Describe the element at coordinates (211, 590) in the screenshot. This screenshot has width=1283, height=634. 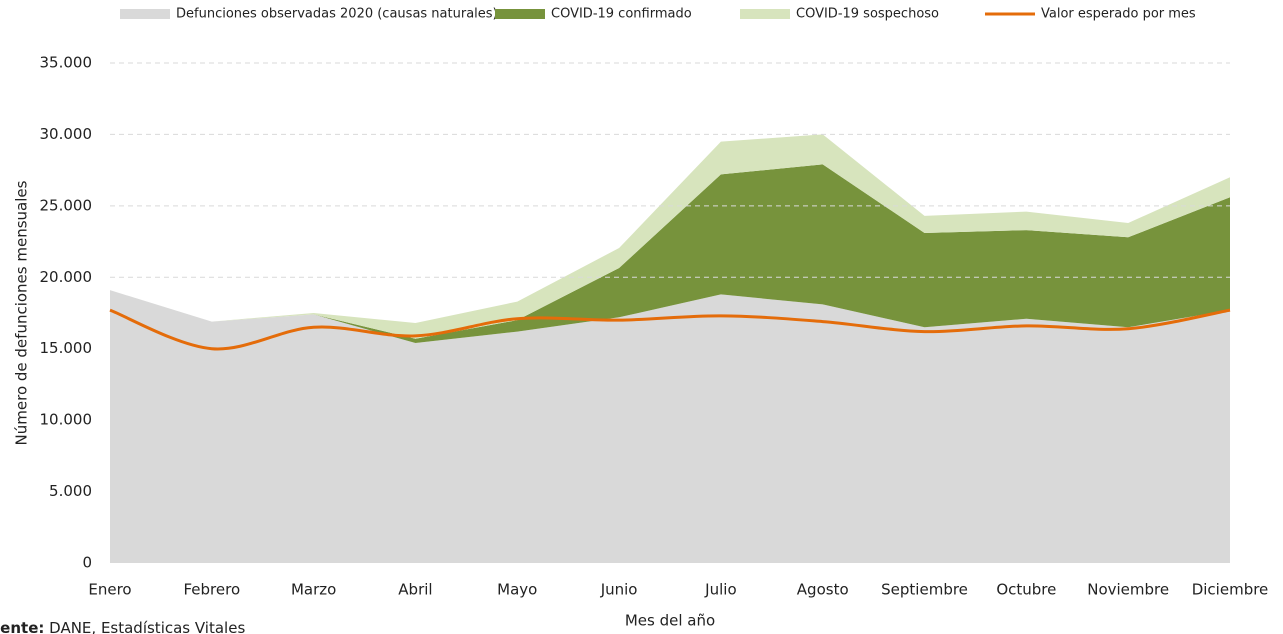
I see `x-tick-label: Febrero` at that location.